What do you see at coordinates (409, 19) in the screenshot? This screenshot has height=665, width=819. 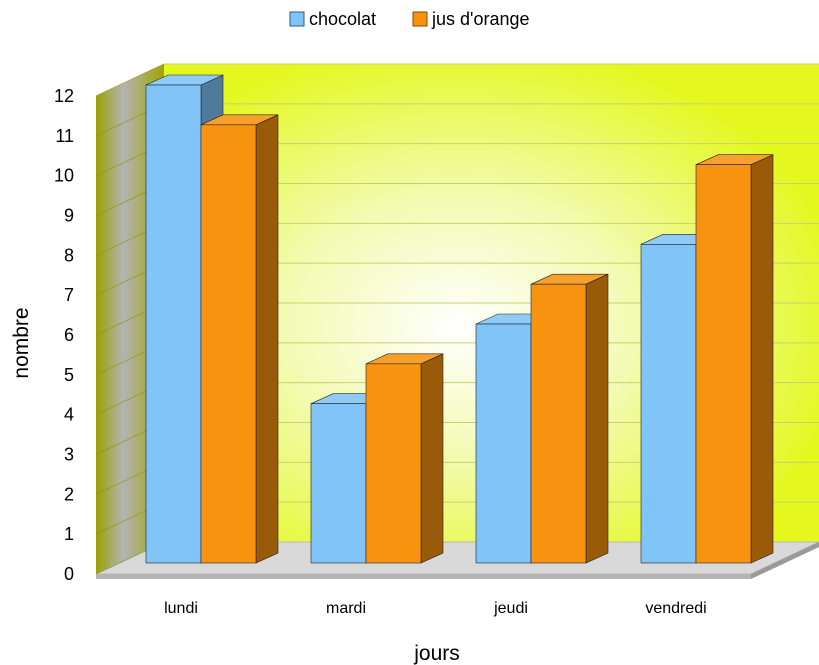 I see `legend: chocolat jus d'orange` at bounding box center [409, 19].